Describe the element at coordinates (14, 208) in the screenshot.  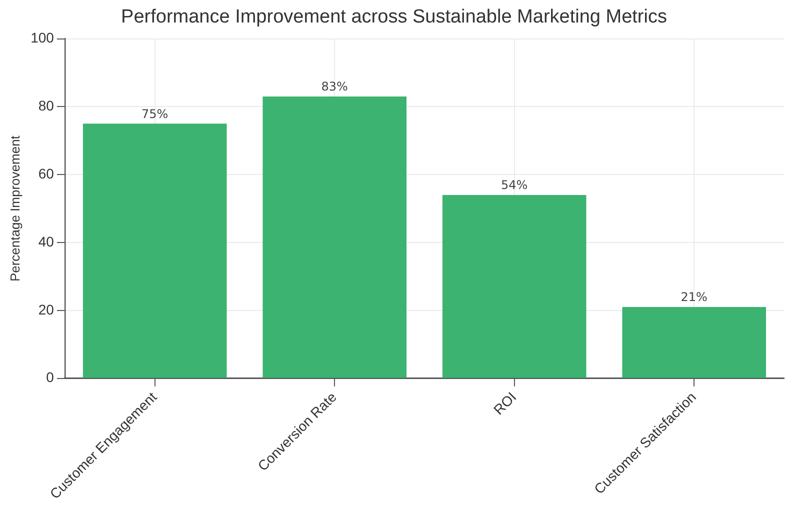
I see `y-axis-title: Percentage Improvement` at that location.